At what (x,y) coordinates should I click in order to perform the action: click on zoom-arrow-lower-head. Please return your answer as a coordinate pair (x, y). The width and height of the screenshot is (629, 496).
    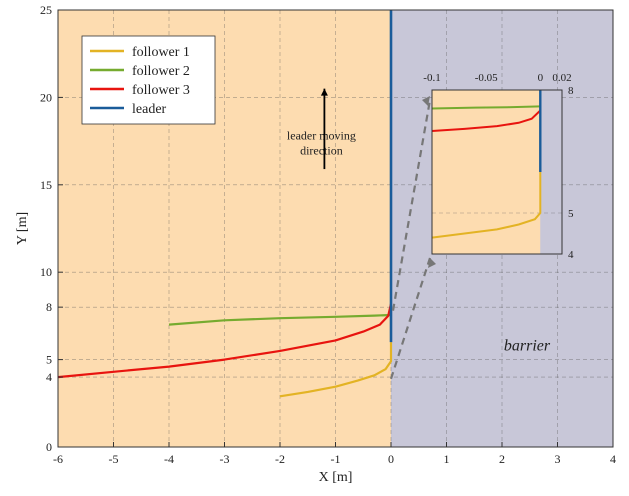
    Looking at the image, I should click on (432, 263).